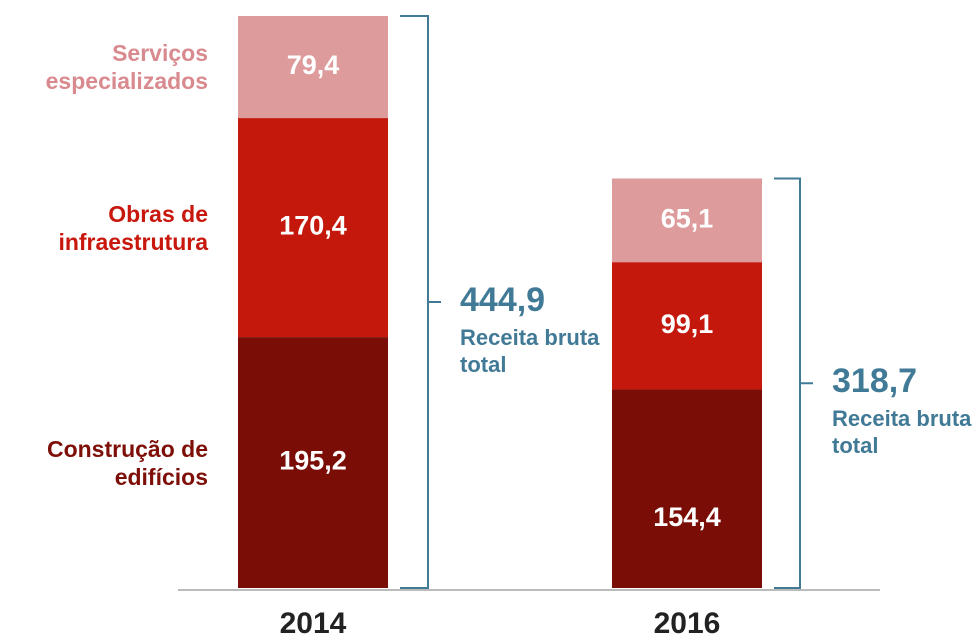 Image resolution: width=978 pixels, height=641 pixels. What do you see at coordinates (502, 300) in the screenshot?
I see `total-value: 444,9` at bounding box center [502, 300].